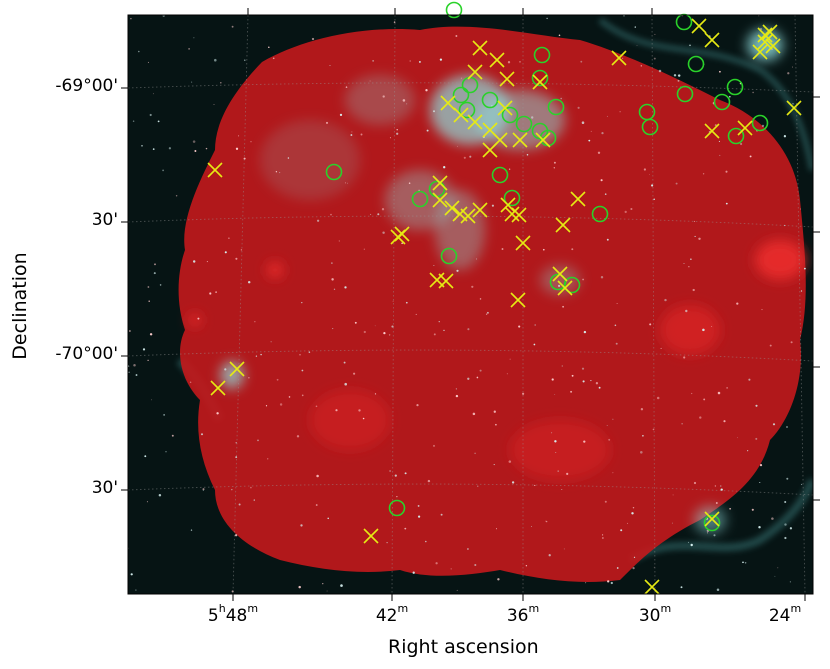 The width and height of the screenshot is (830, 669). I want to click on y-axis-title: Declination, so click(20, 306).